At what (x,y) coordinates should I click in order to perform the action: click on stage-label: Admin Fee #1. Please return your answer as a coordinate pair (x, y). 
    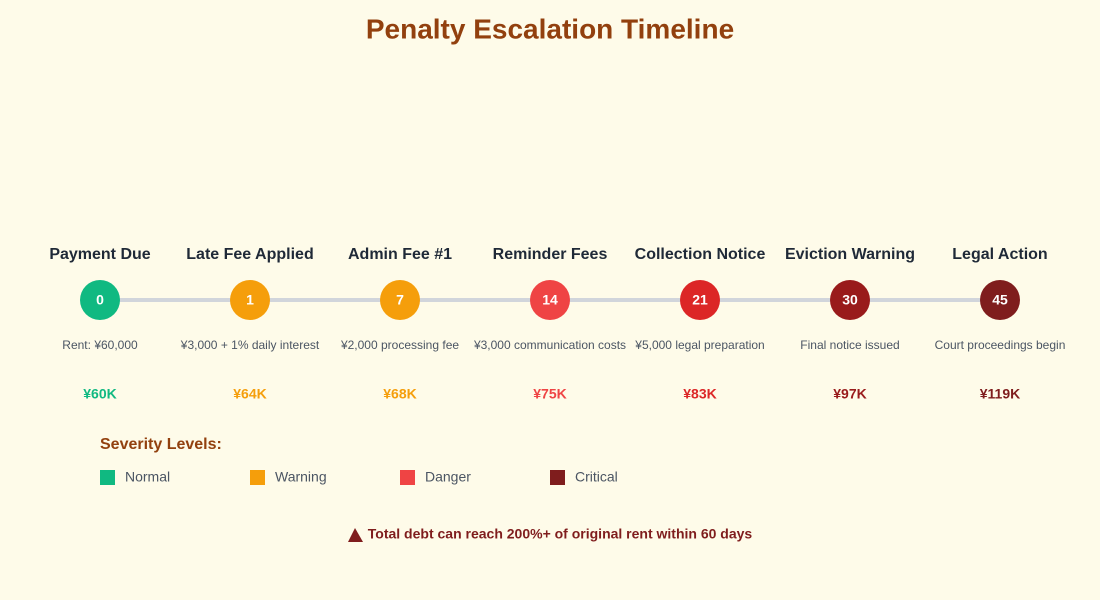
    Looking at the image, I should click on (400, 254).